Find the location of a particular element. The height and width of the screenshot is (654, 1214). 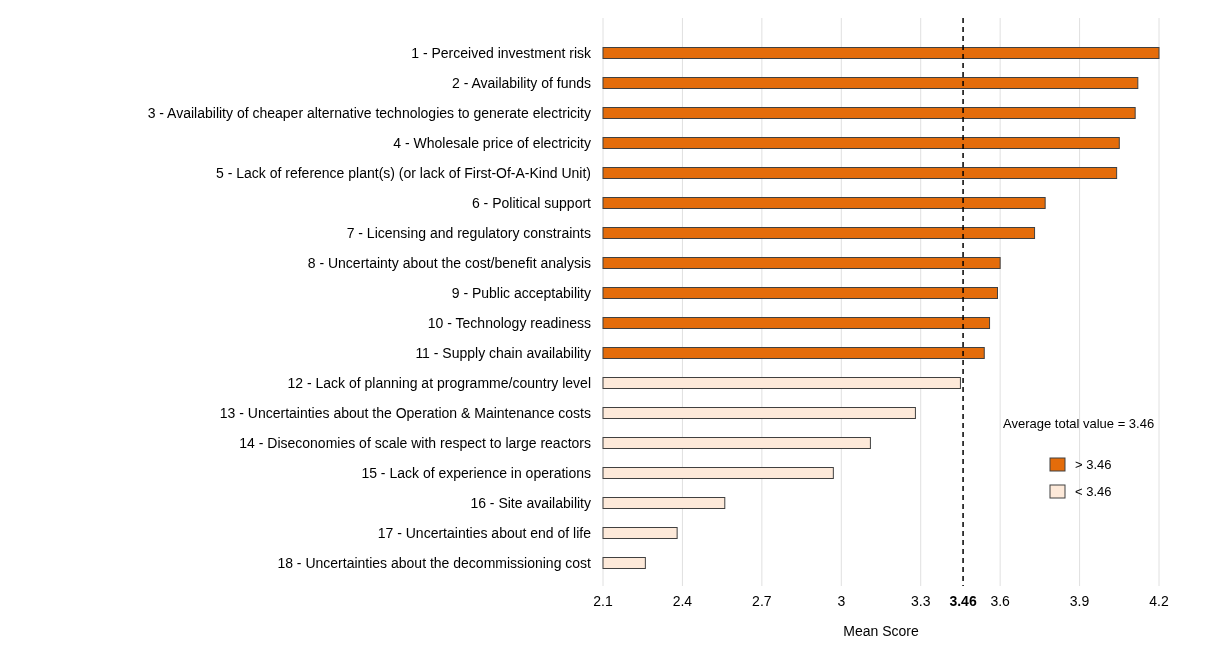

legend-label: > 3.46 is located at coordinates (1093, 464).